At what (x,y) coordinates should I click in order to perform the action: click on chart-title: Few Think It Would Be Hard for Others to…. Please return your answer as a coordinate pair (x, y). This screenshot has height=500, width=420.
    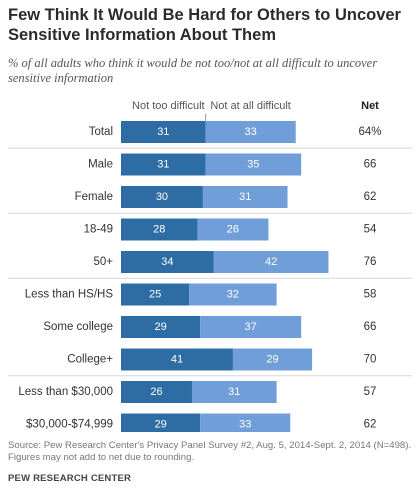
    Looking at the image, I should click on (204, 25).